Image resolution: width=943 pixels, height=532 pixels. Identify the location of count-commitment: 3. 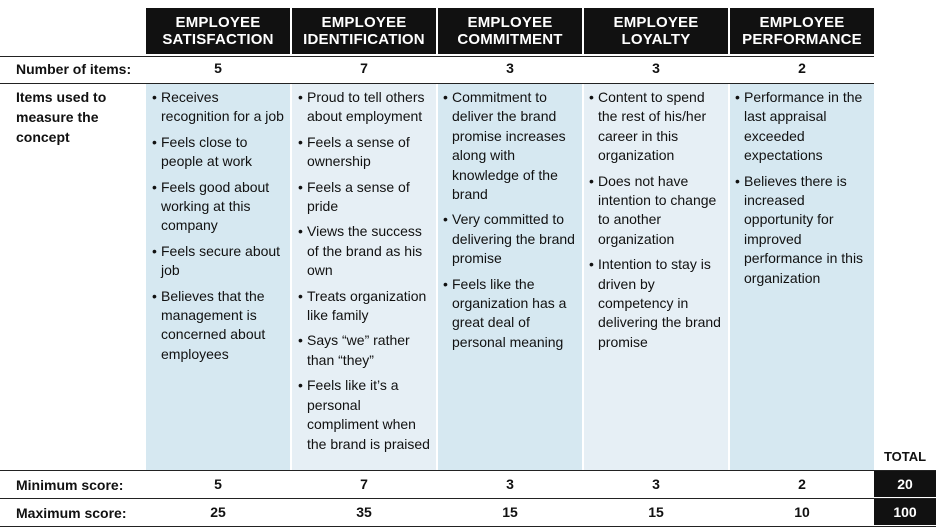
(510, 68).